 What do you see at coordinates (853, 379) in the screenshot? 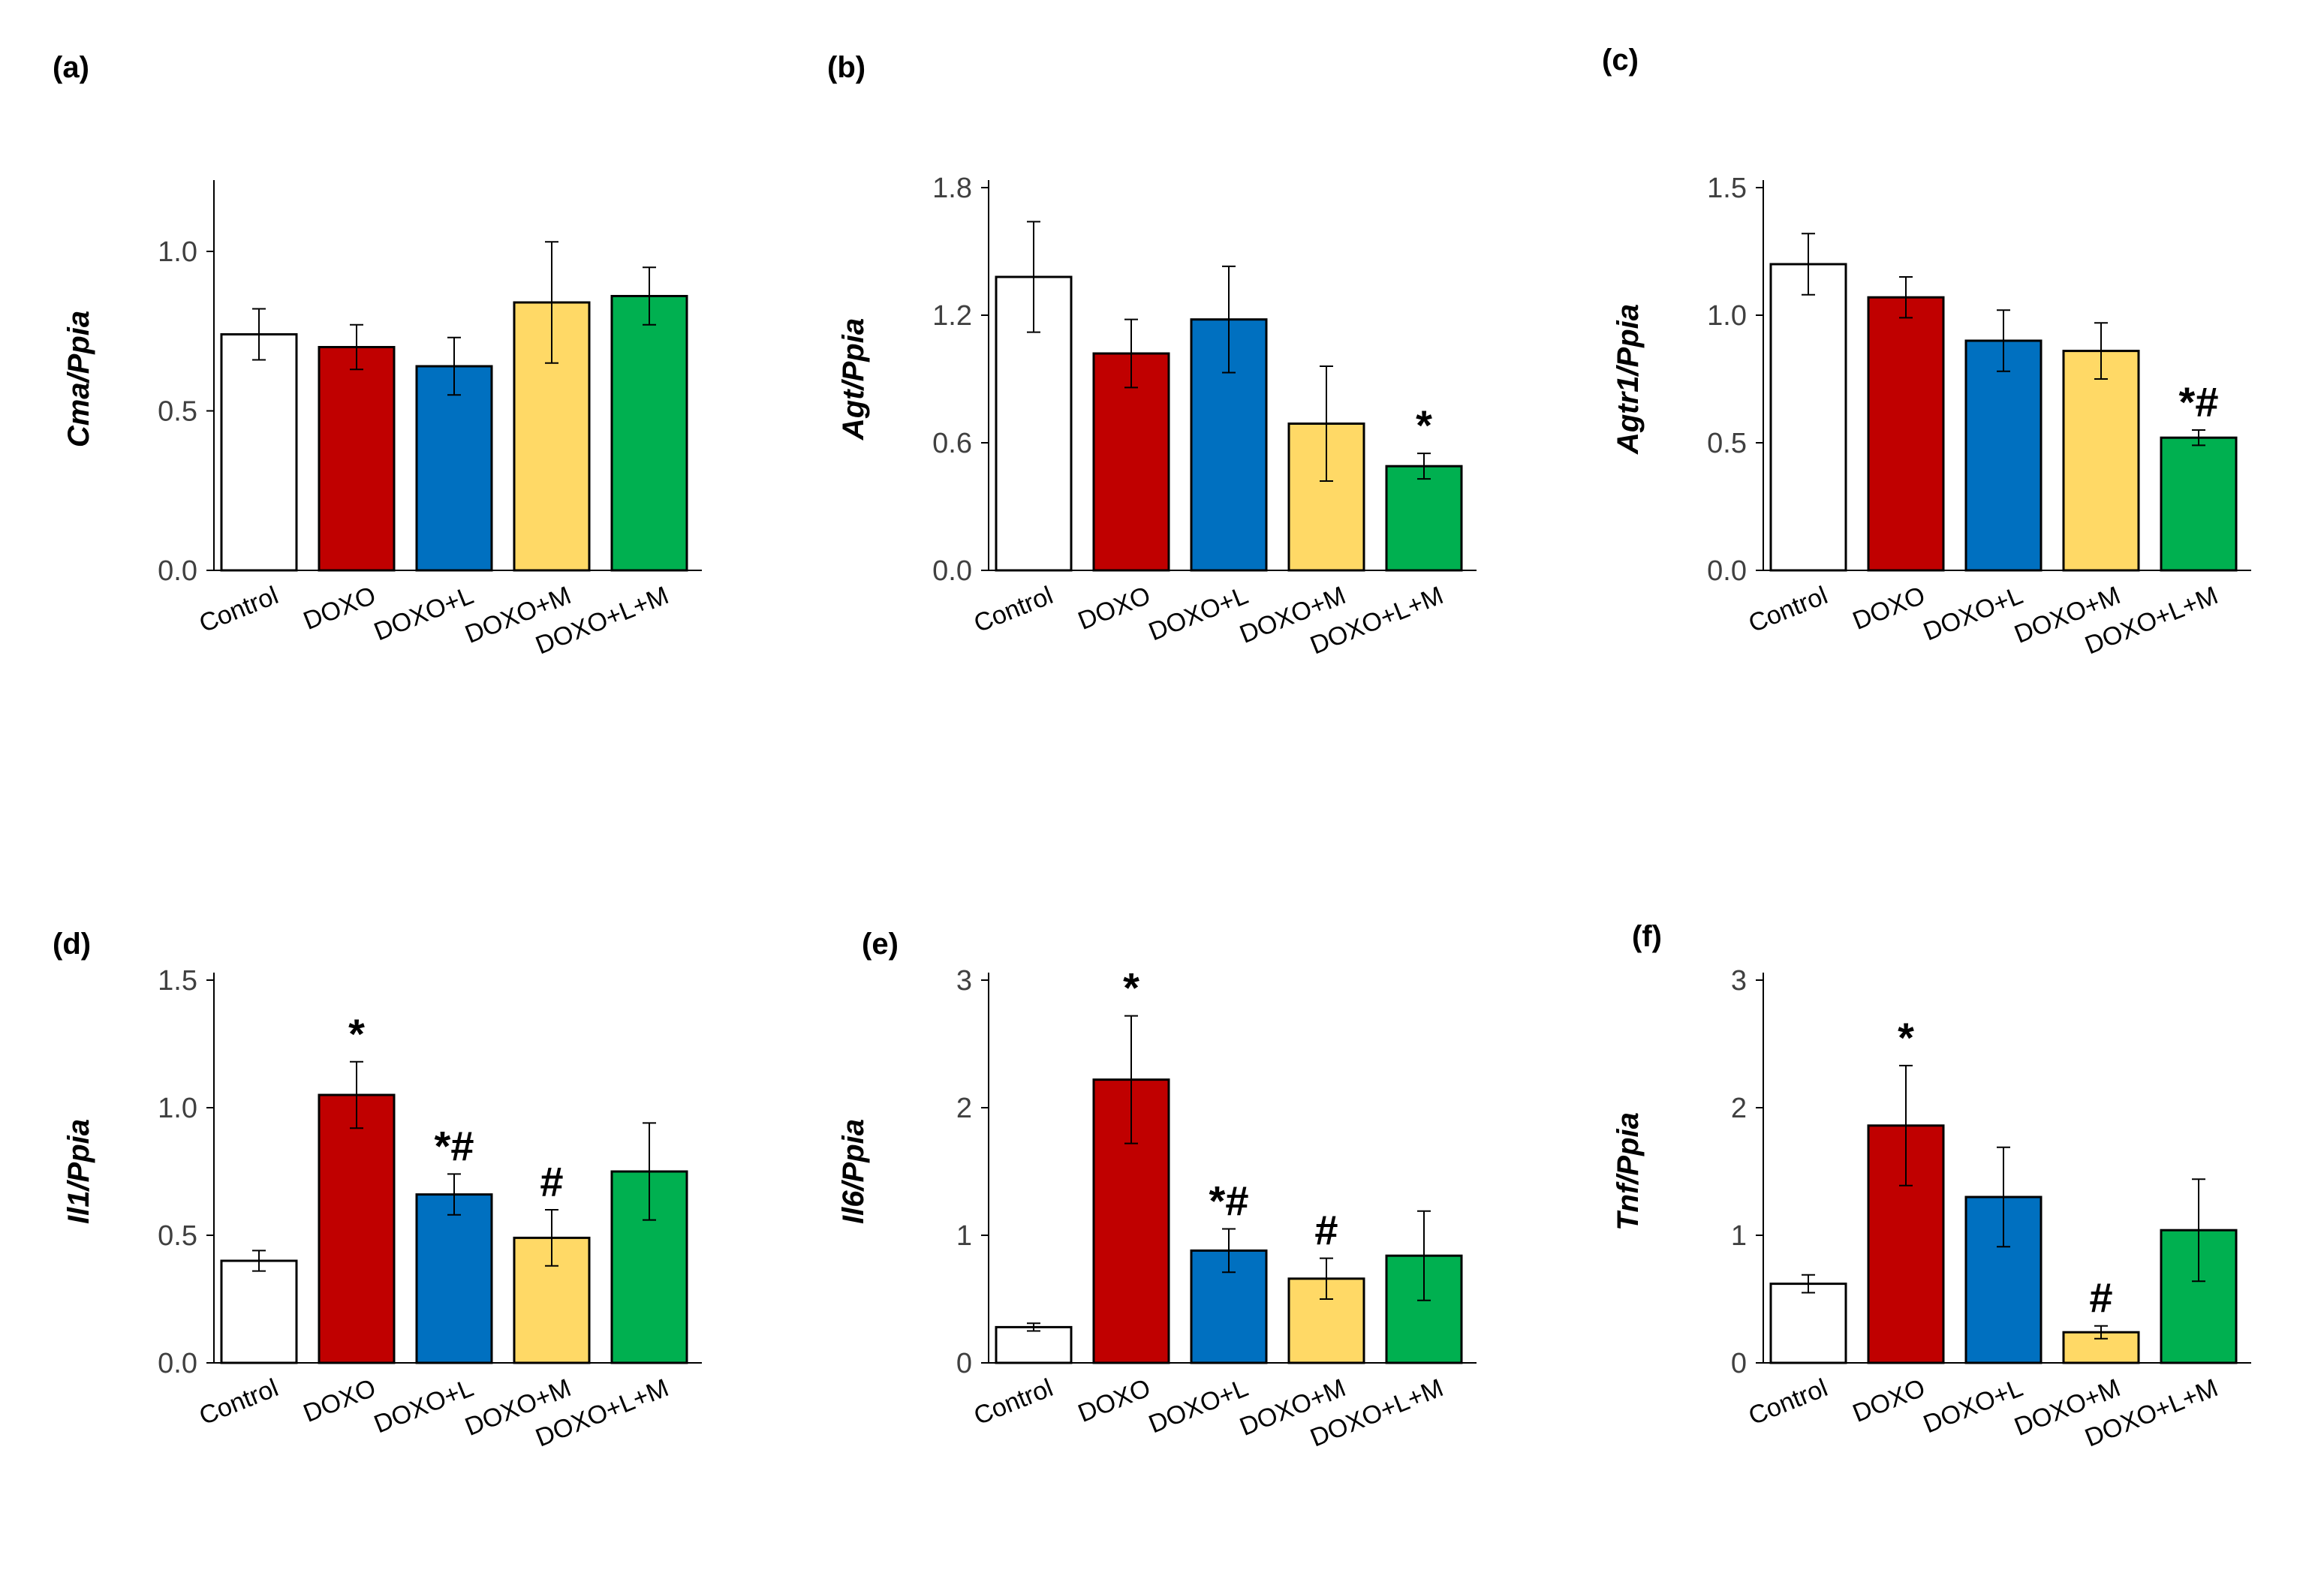
I see `y-axis-title: Agt/Ppia` at bounding box center [853, 379].